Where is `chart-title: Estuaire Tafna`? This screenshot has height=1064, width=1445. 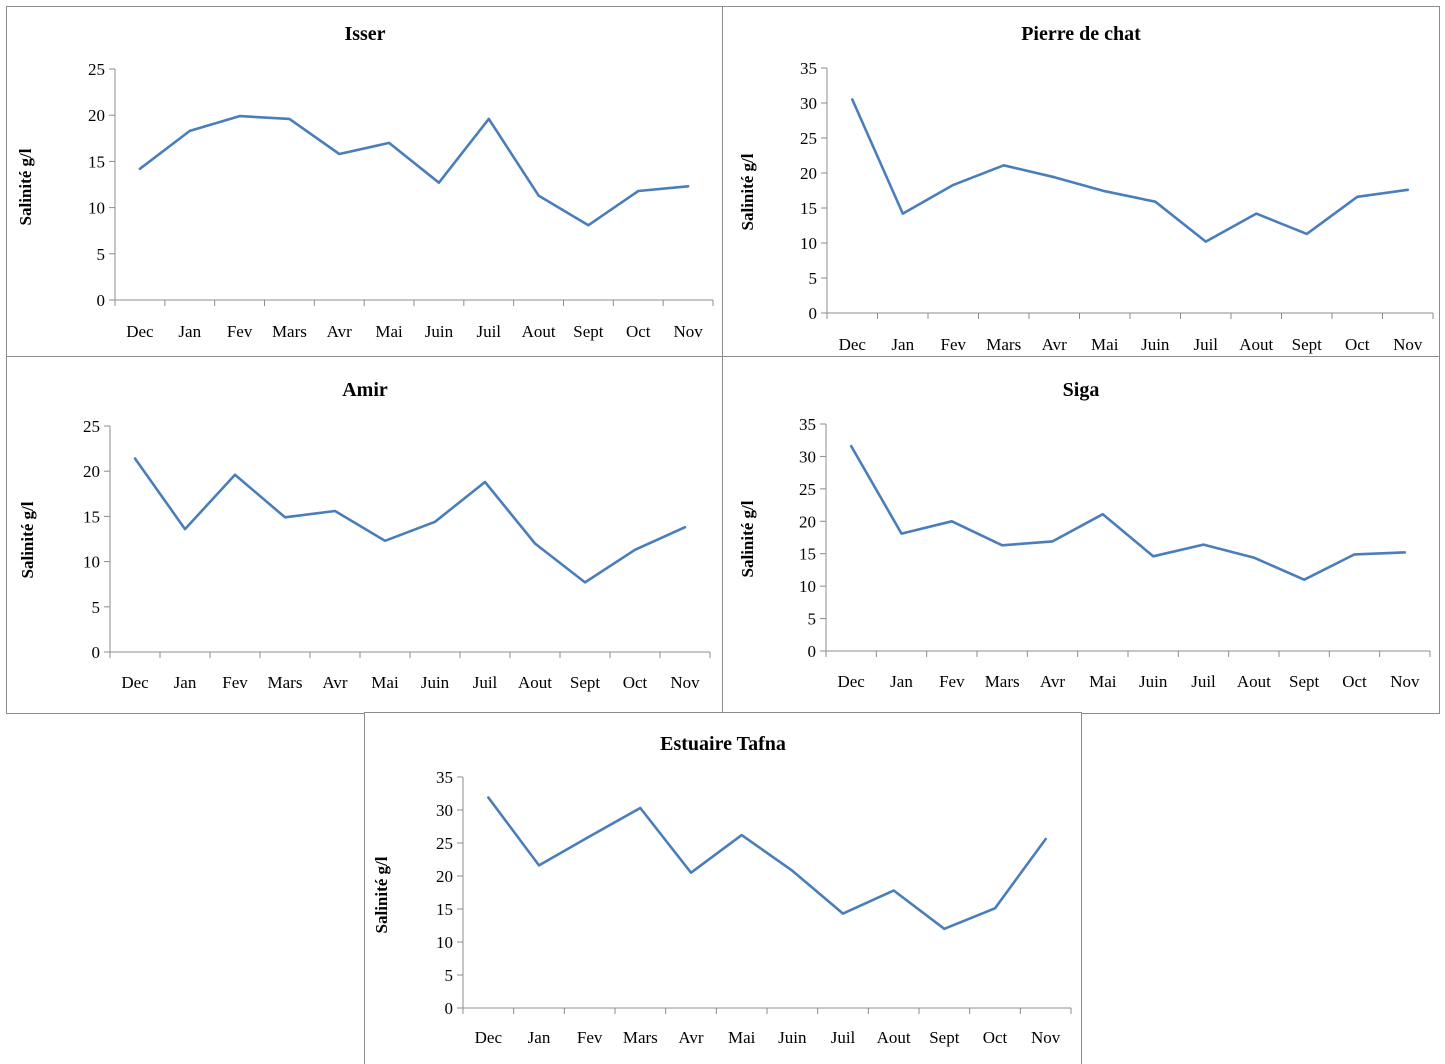
chart-title: Estuaire Tafna is located at coordinates (723, 744).